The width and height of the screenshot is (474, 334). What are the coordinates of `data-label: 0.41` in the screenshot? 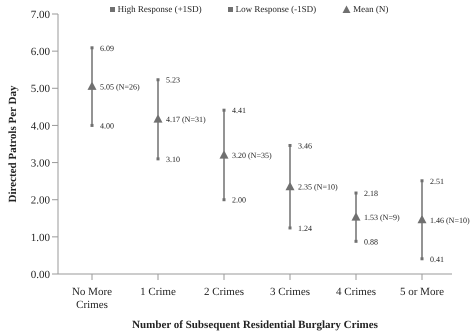 It's located at (437, 259).